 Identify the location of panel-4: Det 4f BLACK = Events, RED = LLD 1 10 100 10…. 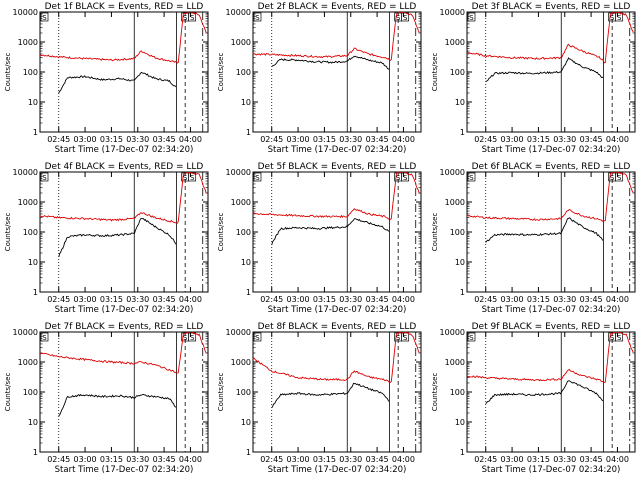
(106, 238).